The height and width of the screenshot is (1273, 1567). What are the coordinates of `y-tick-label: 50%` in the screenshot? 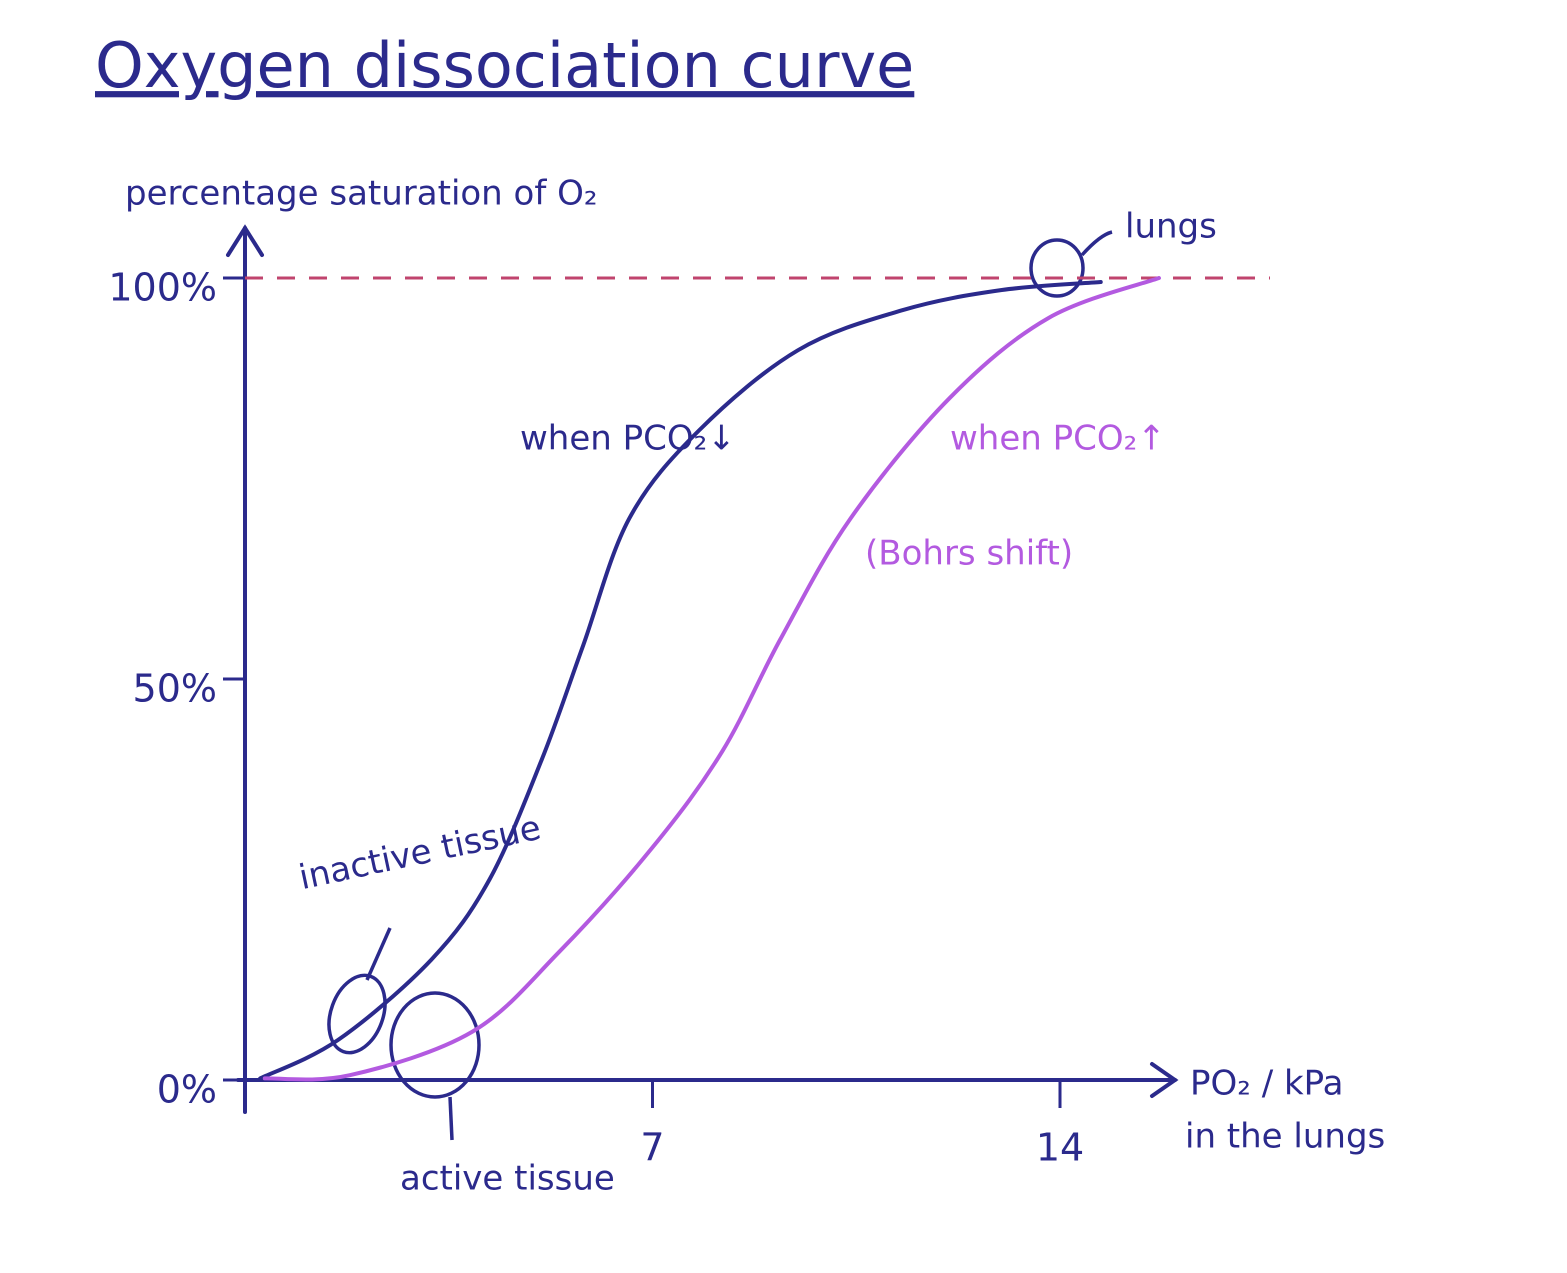 It's located at (175, 689).